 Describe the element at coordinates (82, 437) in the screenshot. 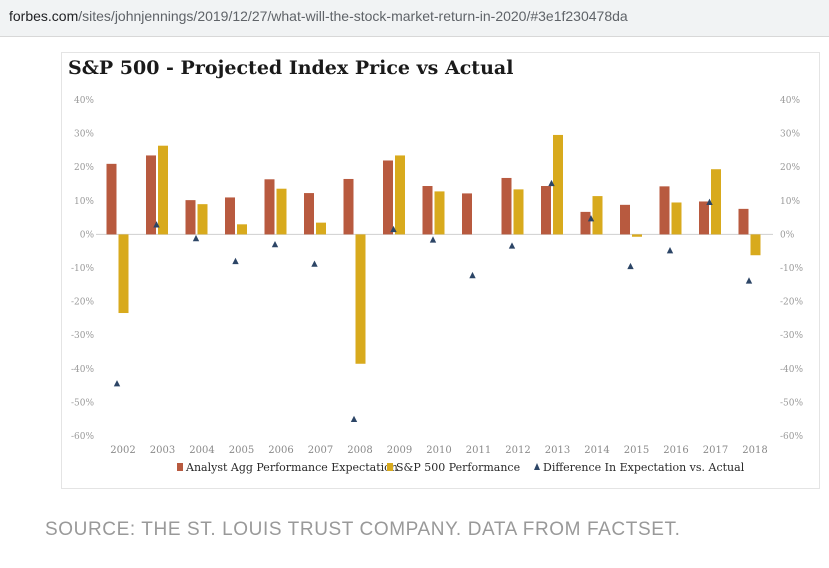

I see `y-tick-label-left: -60%` at that location.